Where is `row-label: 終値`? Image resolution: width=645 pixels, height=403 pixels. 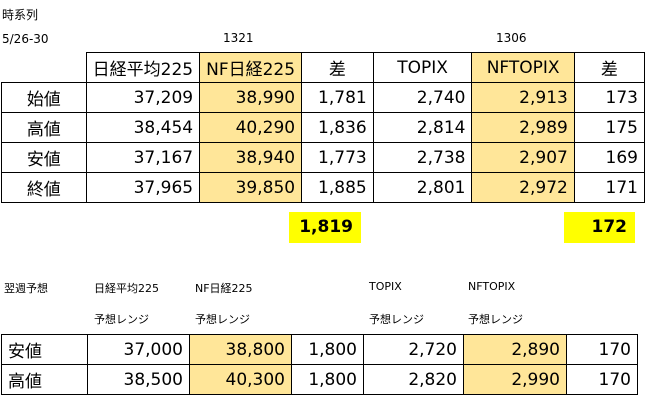 row-label: 終値 is located at coordinates (44, 187).